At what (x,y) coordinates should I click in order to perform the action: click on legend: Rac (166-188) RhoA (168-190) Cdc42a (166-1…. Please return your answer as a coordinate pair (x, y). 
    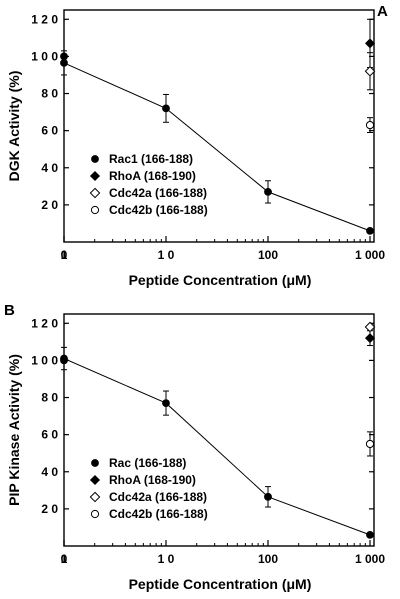
    Looking at the image, I should click on (148, 488).